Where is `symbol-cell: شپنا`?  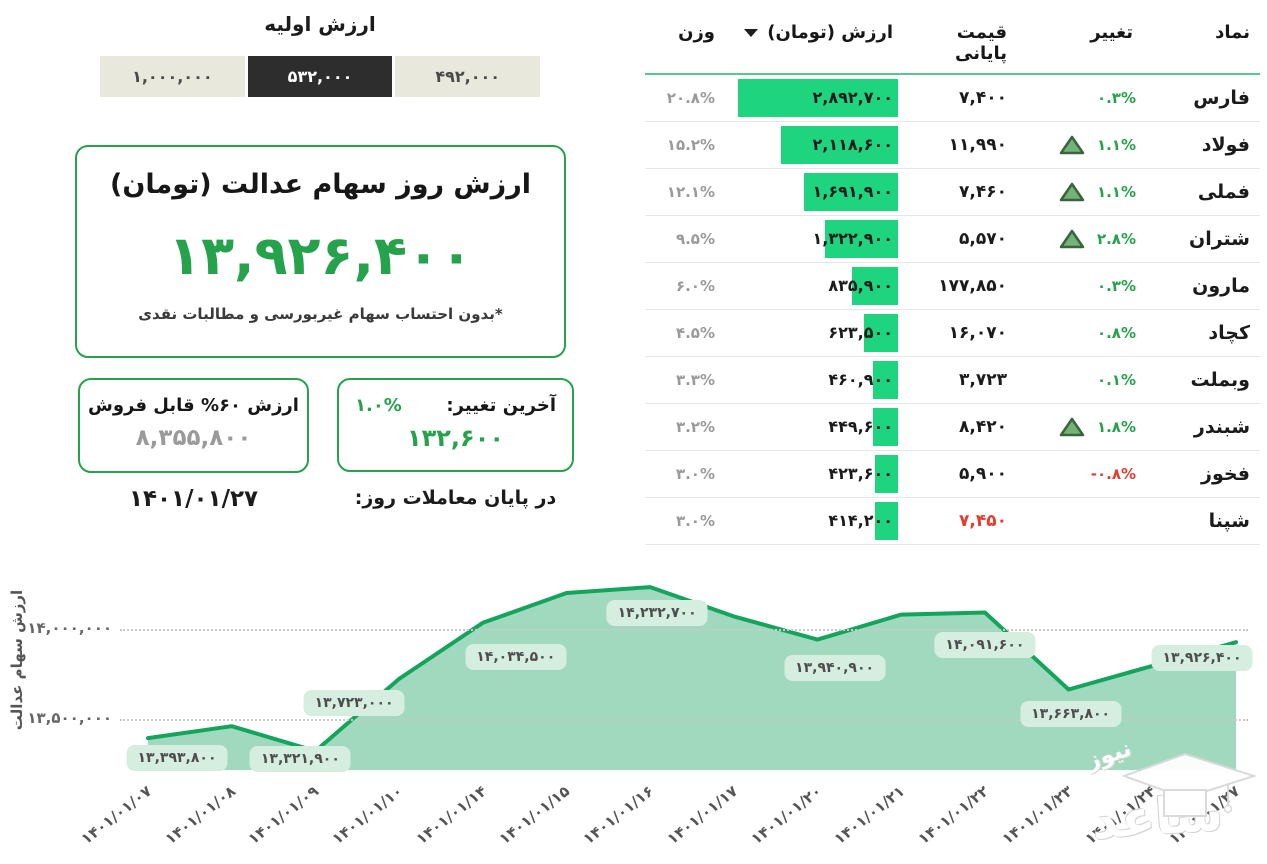 symbol-cell: شپنا is located at coordinates (1229, 521).